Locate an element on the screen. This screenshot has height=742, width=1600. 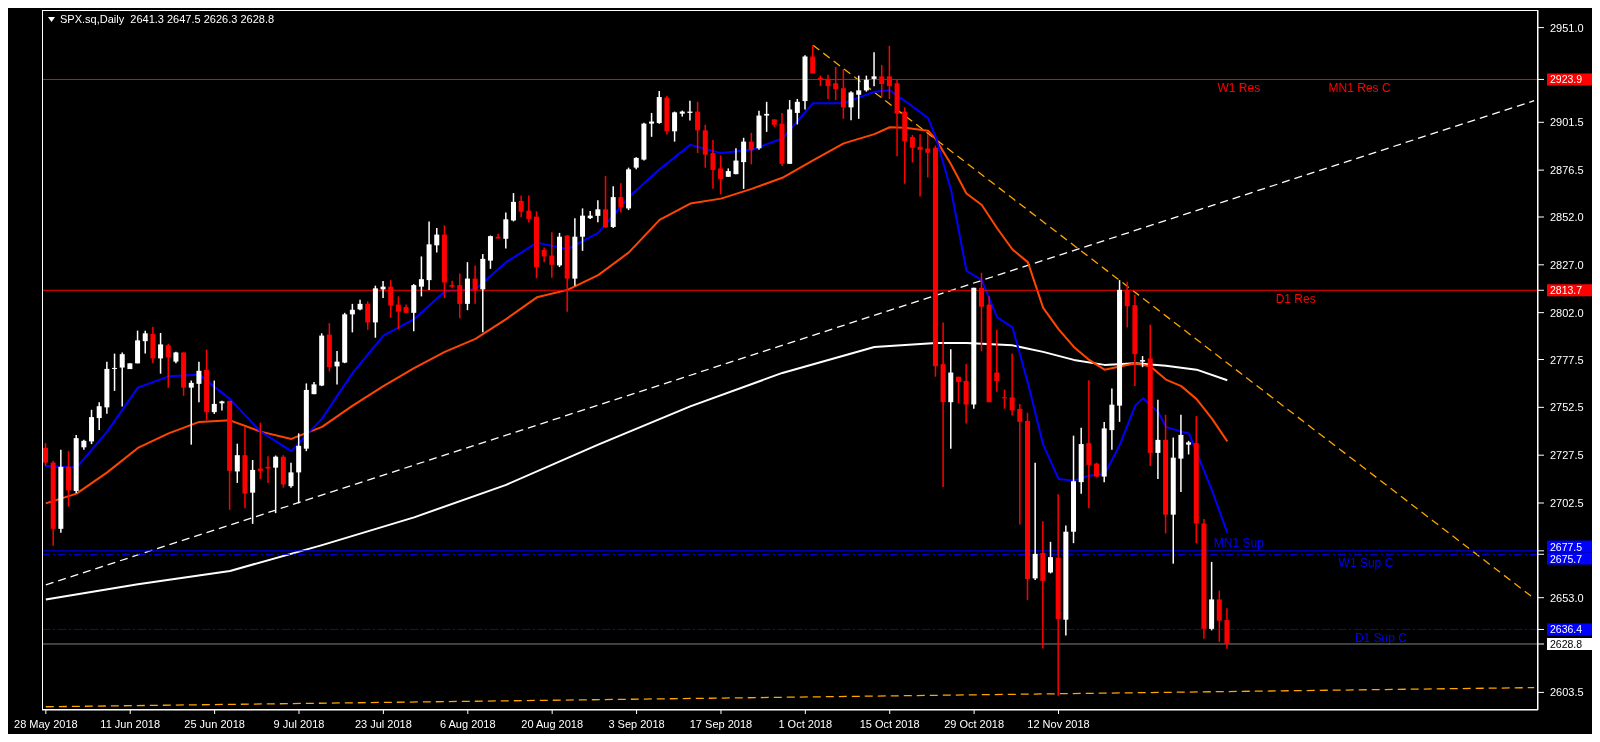
x-tick-label: 6 Aug 2018 is located at coordinates (467, 724).